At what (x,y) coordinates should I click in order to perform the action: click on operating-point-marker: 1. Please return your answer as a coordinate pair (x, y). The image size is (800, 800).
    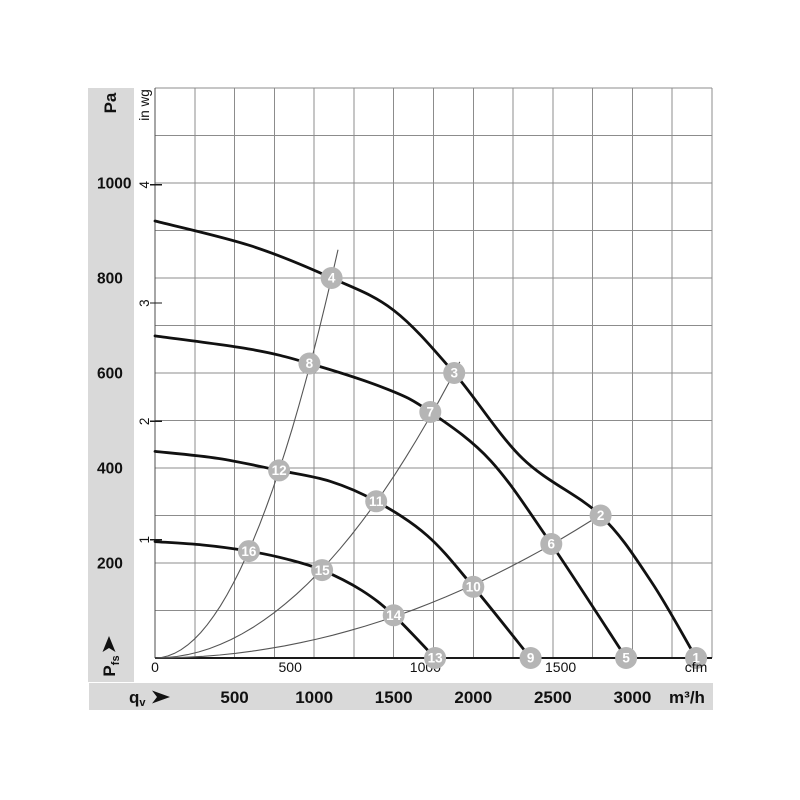
    Looking at the image, I should click on (696, 658).